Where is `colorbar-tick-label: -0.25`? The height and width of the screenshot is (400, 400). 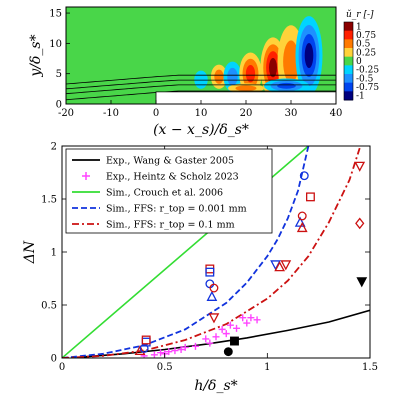 colorbar-tick-label: -0.25 is located at coordinates (367, 71).